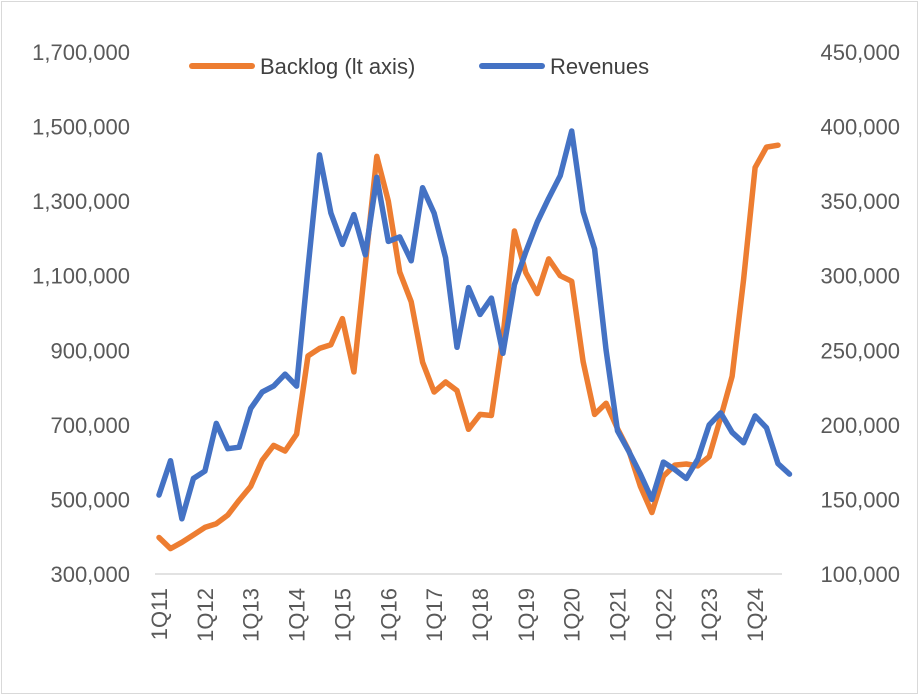 The height and width of the screenshot is (695, 919). What do you see at coordinates (81, 276) in the screenshot?
I see `y-left-tick-label: 1,100,000` at bounding box center [81, 276].